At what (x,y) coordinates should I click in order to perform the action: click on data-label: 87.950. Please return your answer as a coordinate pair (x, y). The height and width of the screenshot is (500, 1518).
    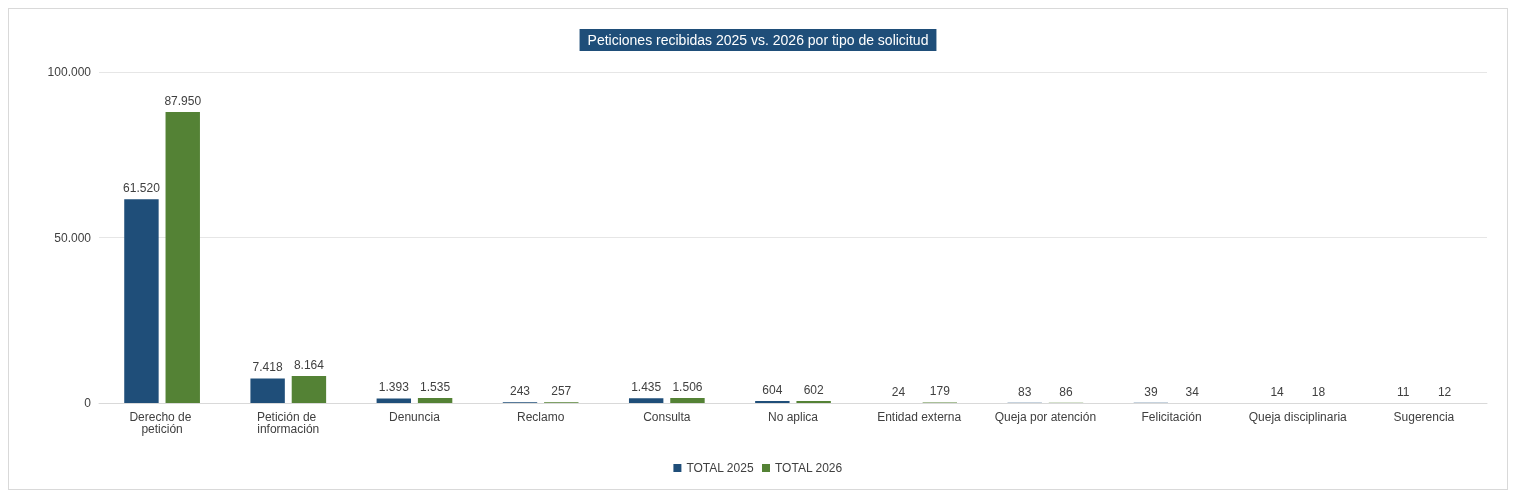
    Looking at the image, I should click on (183, 100).